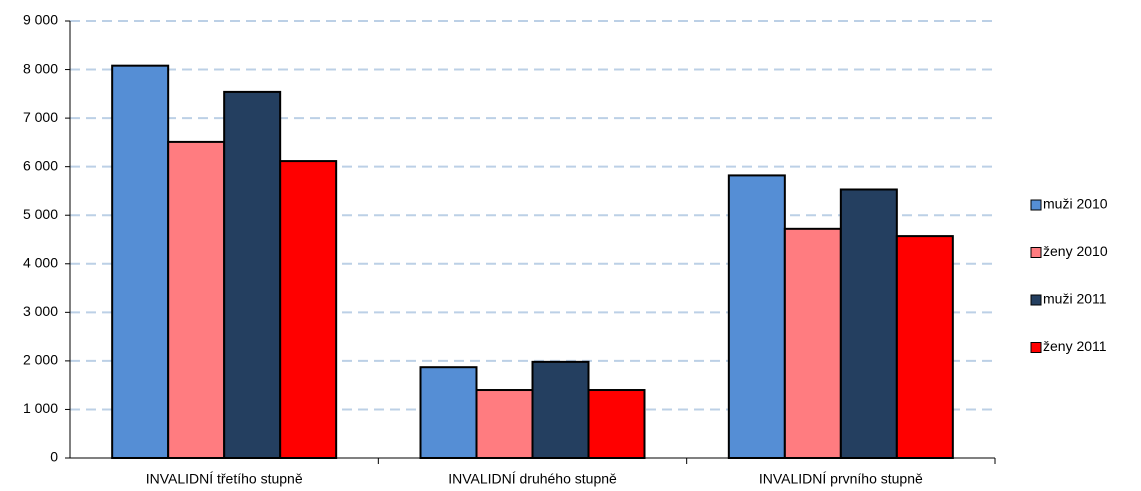  I want to click on y-tick-label: 0, so click(54, 457).